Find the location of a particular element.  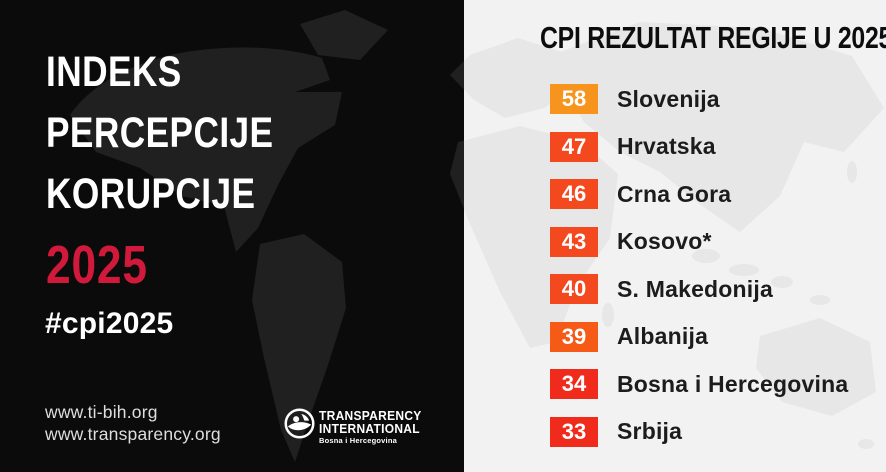

ti-logo-name-line1: TRANSPARENCY is located at coordinates (370, 416).